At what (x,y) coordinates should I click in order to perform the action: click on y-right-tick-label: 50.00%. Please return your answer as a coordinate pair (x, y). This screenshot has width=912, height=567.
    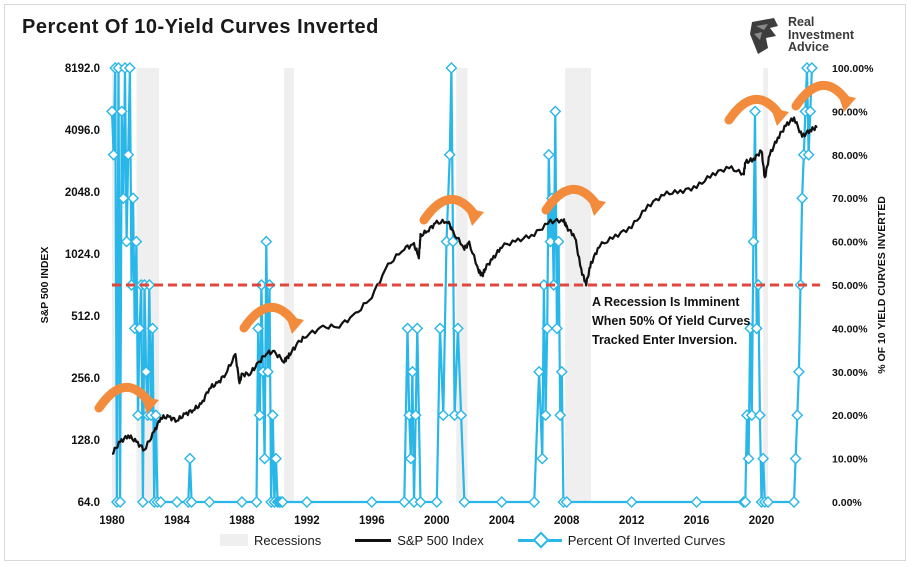
    Looking at the image, I should click on (850, 286).